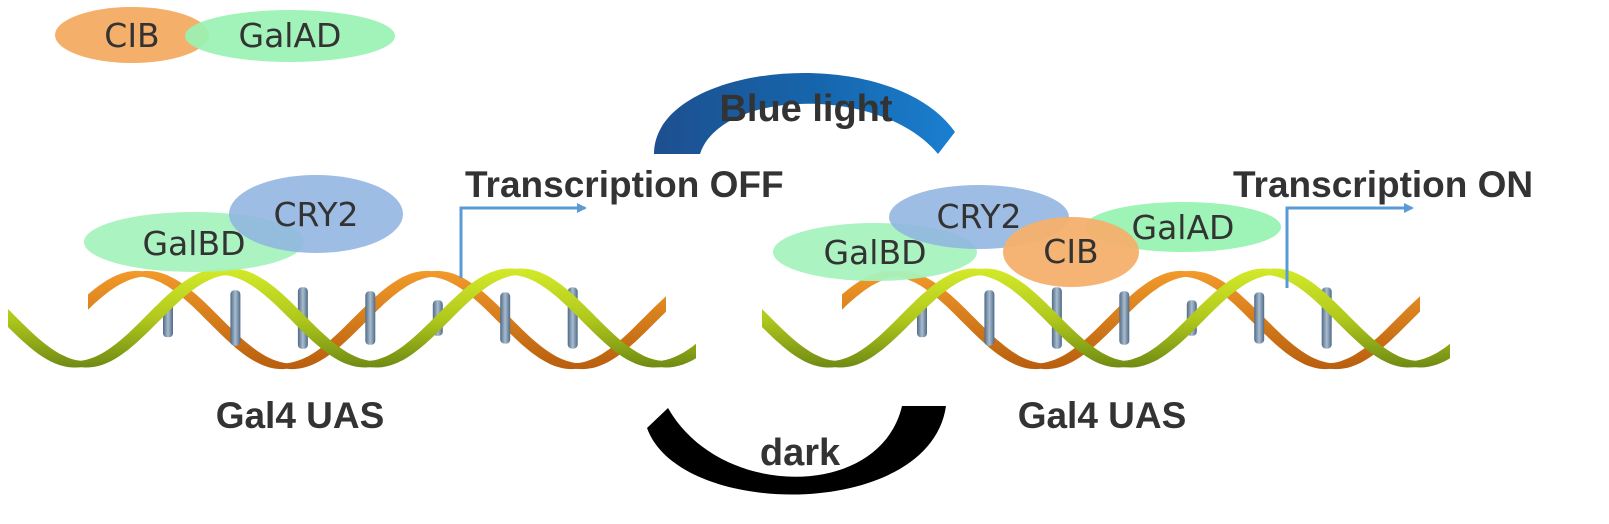 The height and width of the screenshot is (524, 1609). What do you see at coordinates (300, 415) in the screenshot?
I see `left-uas-label: Gal4 UAS` at bounding box center [300, 415].